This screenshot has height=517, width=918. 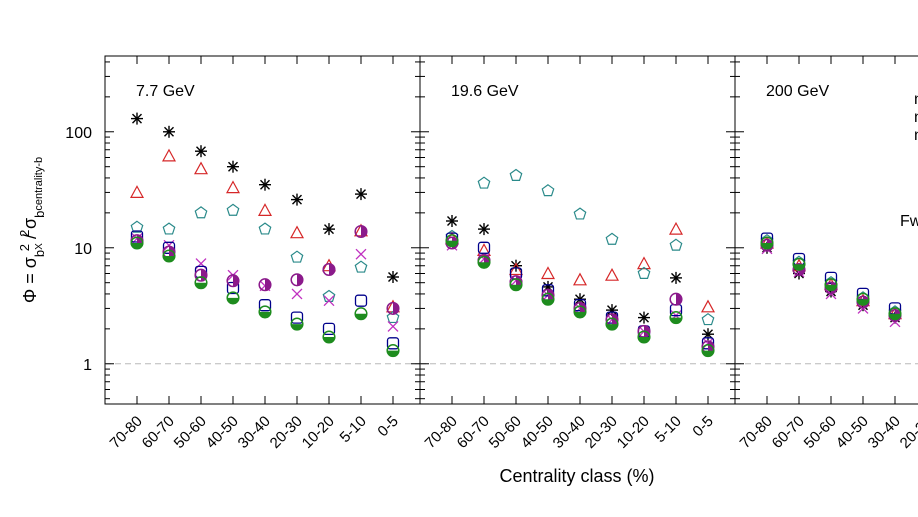 What do you see at coordinates (87, 365) in the screenshot?
I see `y-tick-label: 1` at bounding box center [87, 365].